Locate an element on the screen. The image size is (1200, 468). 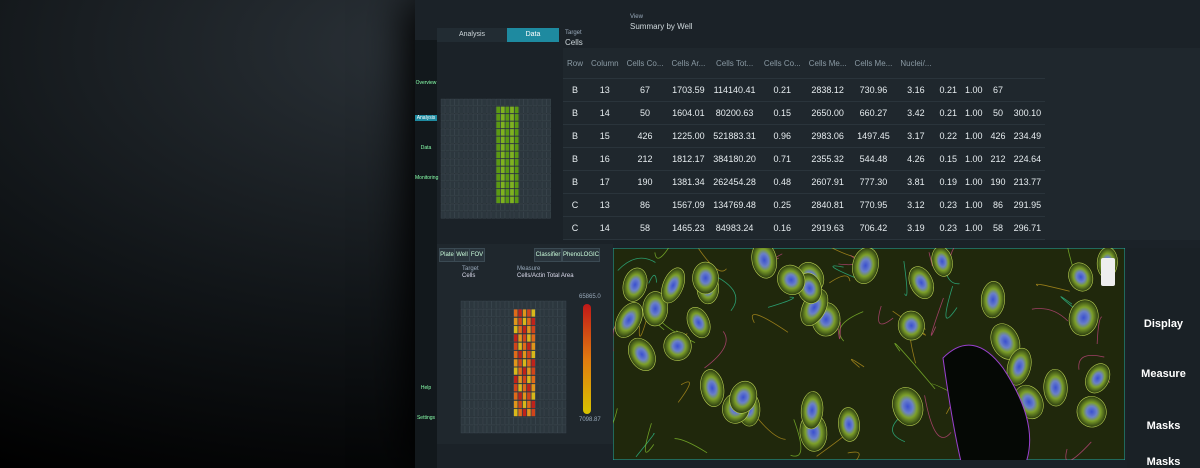
tool-button: Measure is located at coordinates (1163, 374).